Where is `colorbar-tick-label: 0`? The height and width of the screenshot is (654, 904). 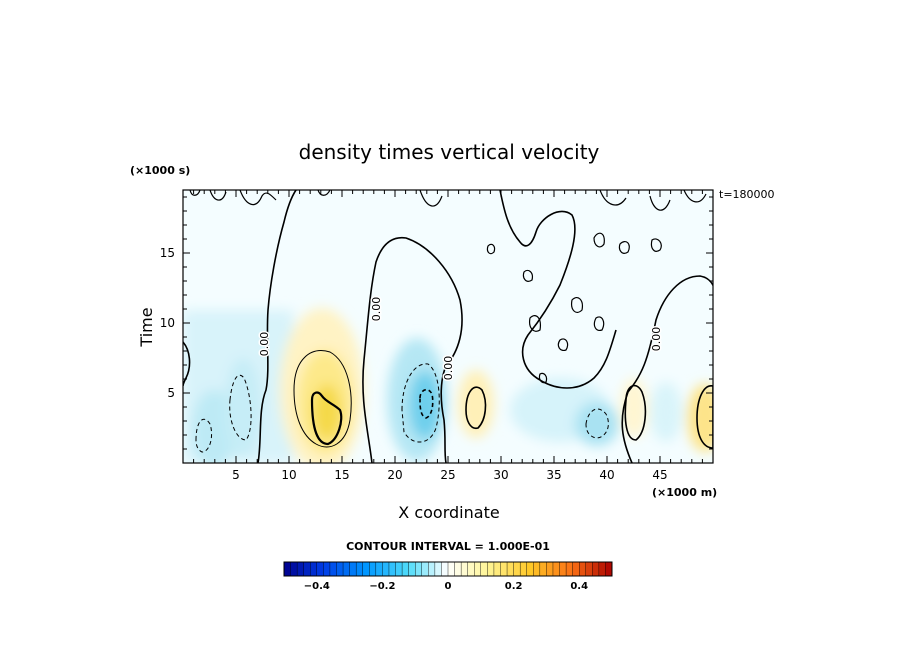
colorbar-tick-label: 0 is located at coordinates (448, 586).